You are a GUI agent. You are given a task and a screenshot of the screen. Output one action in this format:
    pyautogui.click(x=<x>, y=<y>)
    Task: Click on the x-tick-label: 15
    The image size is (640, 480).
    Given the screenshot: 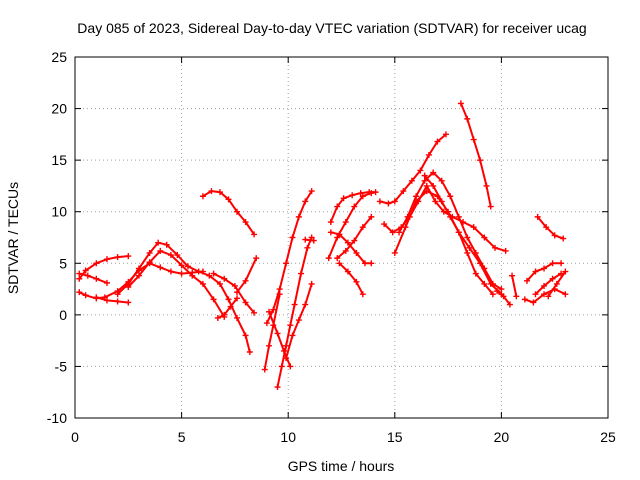 What is the action you would take?
    pyautogui.click(x=395, y=437)
    